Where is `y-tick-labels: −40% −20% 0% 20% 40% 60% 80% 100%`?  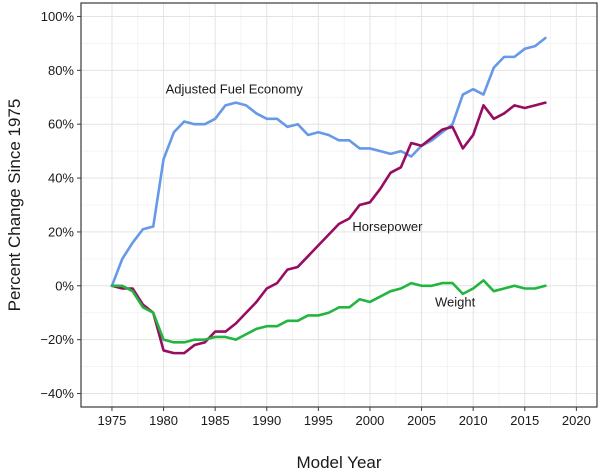
y-tick-labels: −40% −20% 0% 20% 40% 60% 80% 100% is located at coordinates (57, 205).